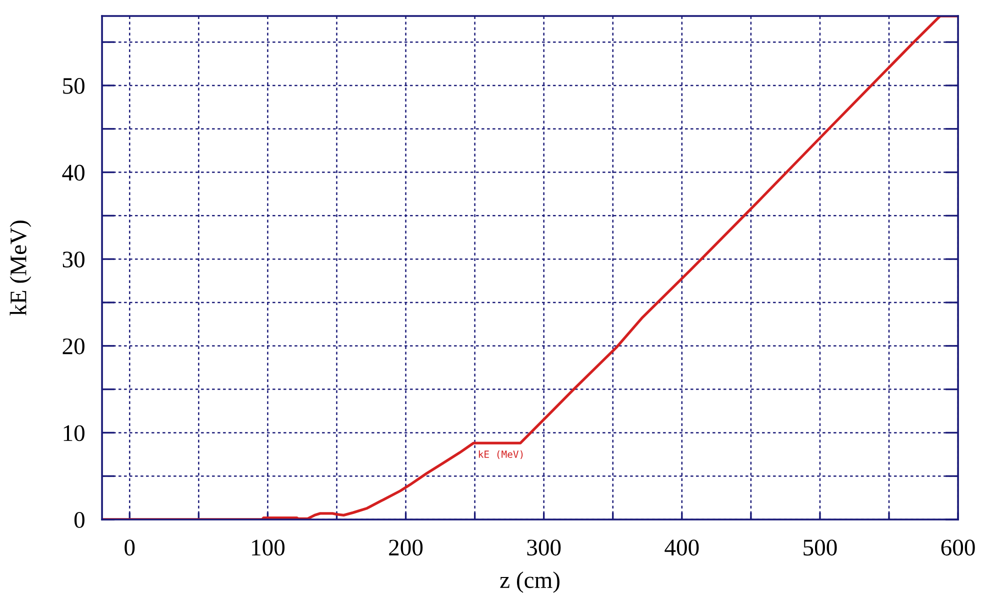  I want to click on y-tick-label: 30, so click(73, 260).